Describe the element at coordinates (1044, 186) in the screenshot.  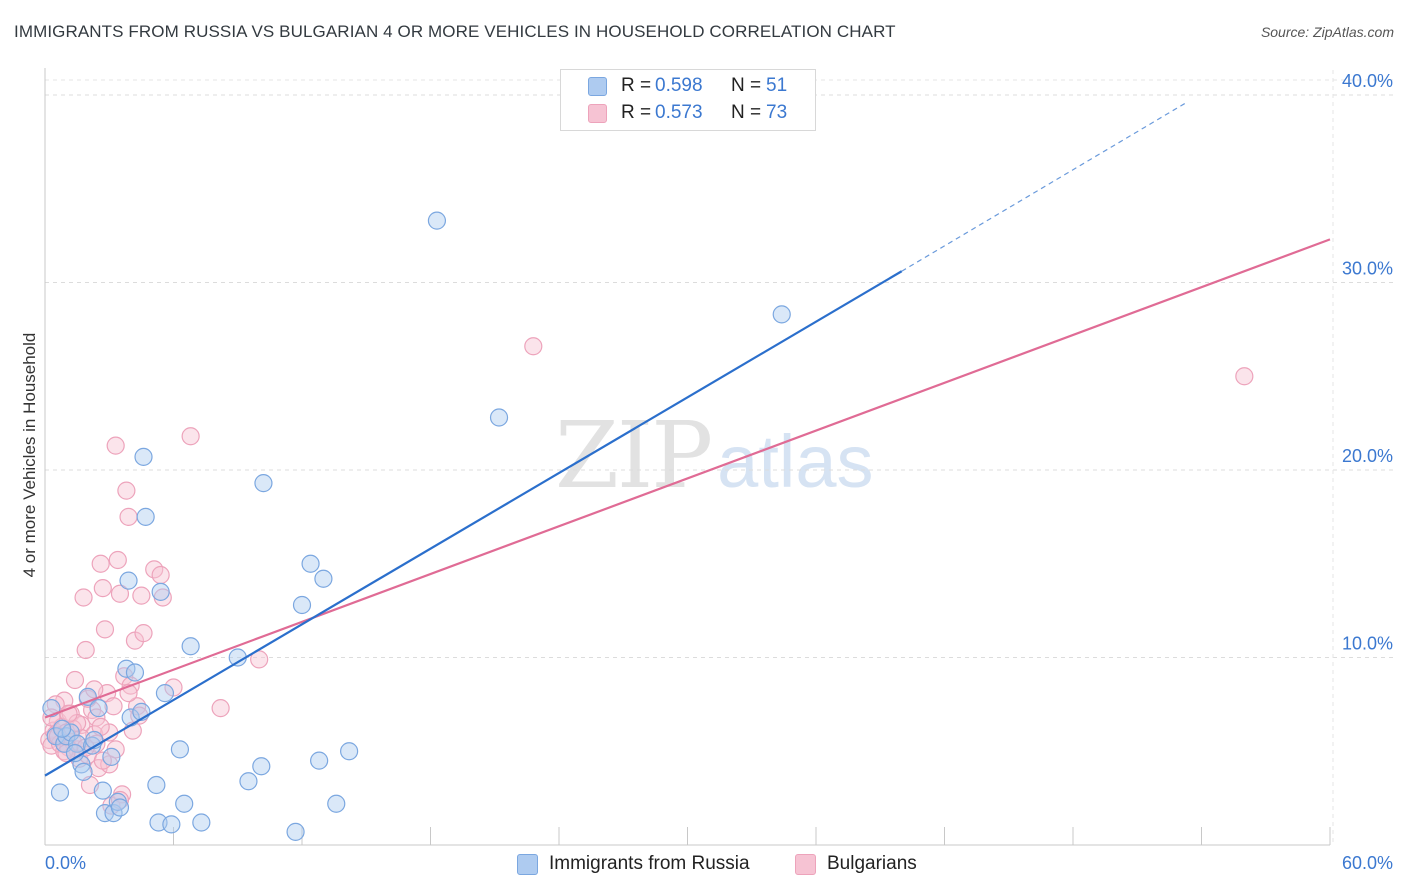
I see `russia-trend-extension` at that location.